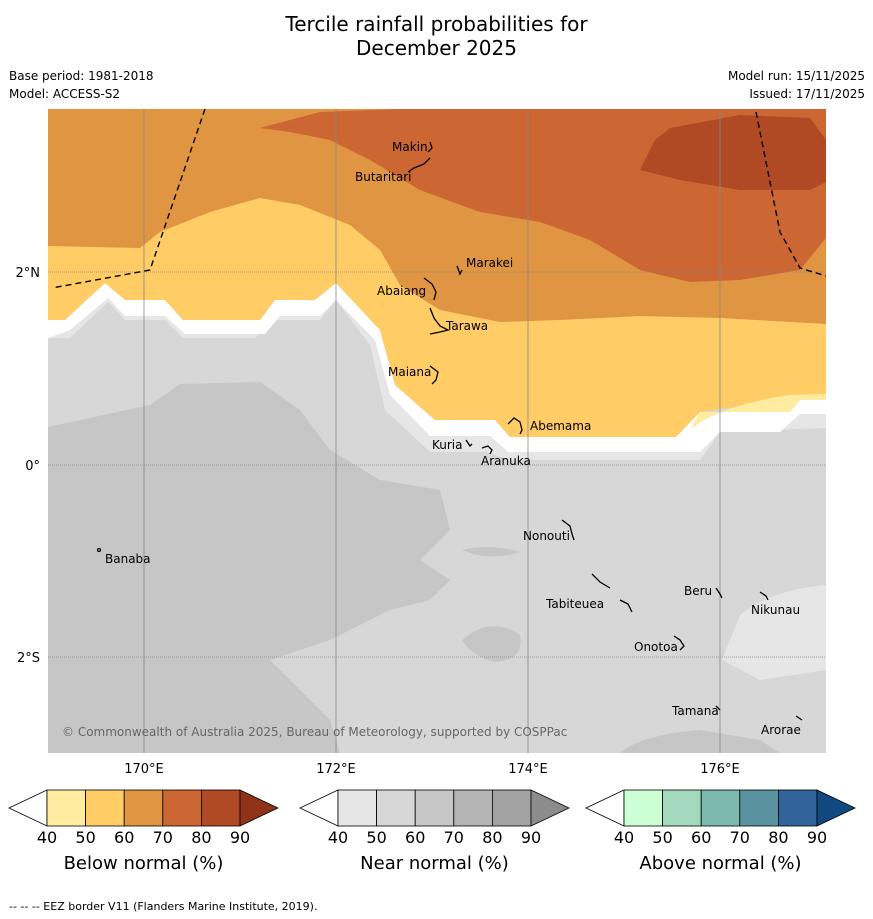 The width and height of the screenshot is (873, 919). Describe the element at coordinates (799, 718) in the screenshot. I see `island-arorae` at that location.